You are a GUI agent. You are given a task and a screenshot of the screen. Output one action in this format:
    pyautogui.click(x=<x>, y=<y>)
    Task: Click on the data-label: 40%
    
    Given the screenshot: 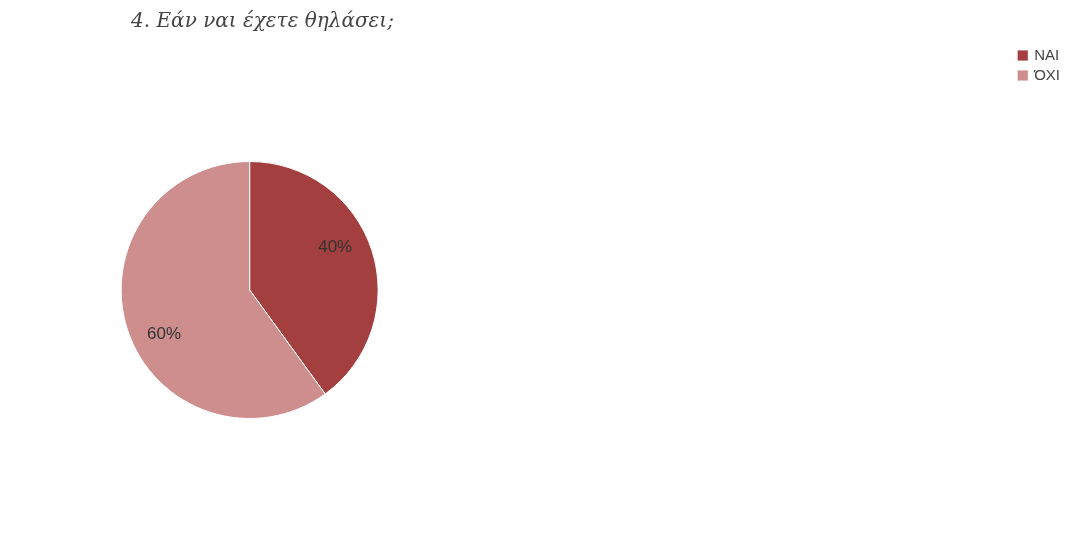 What is the action you would take?
    pyautogui.click(x=335, y=246)
    